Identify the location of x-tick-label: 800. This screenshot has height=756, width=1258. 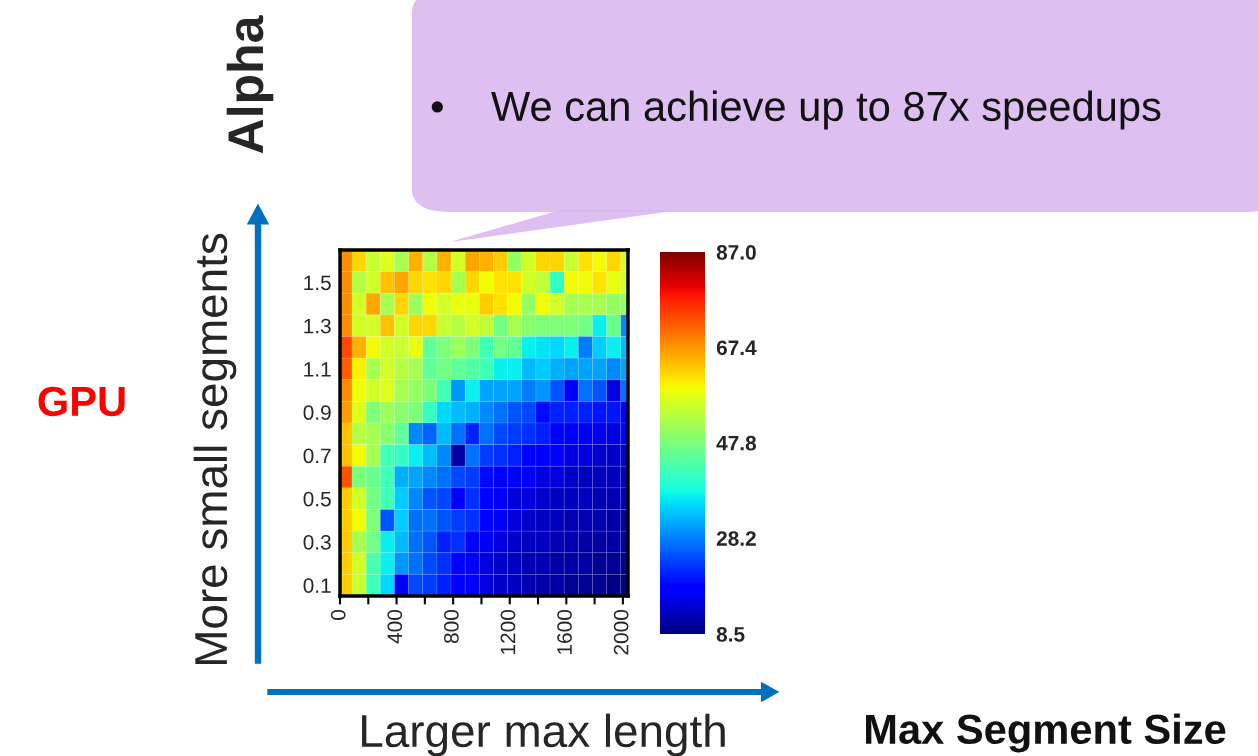
(451, 627).